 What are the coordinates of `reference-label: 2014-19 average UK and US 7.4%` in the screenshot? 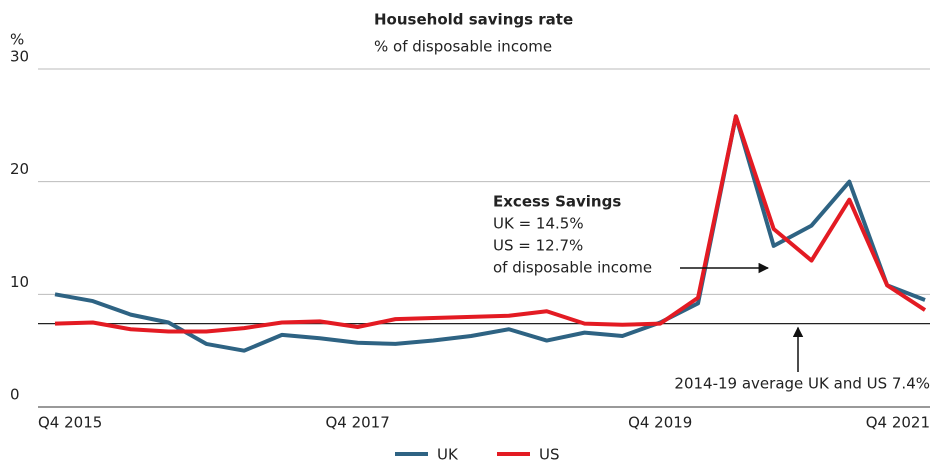 It's located at (802, 384).